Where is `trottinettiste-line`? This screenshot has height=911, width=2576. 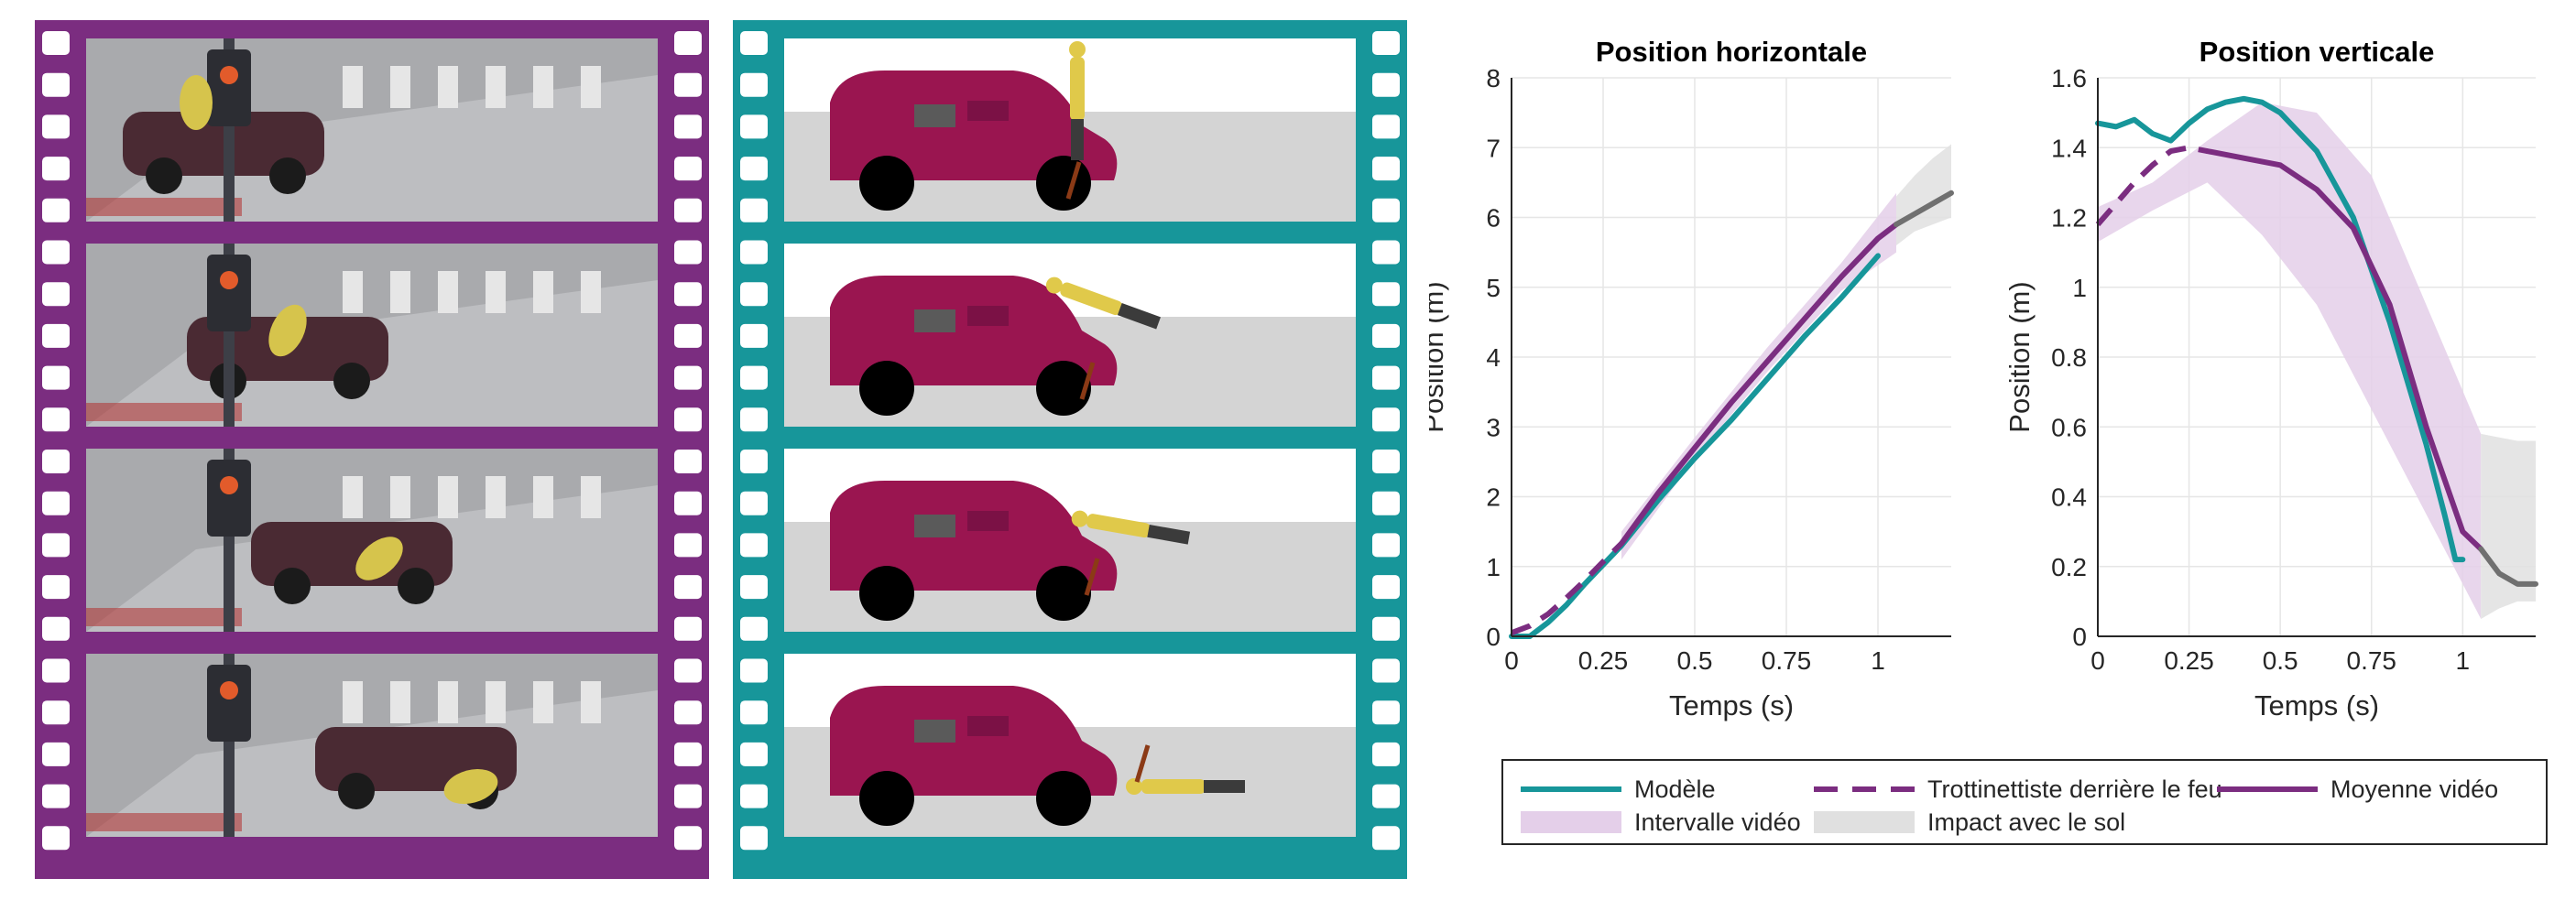
trottinettiste-line is located at coordinates (2152, 186).